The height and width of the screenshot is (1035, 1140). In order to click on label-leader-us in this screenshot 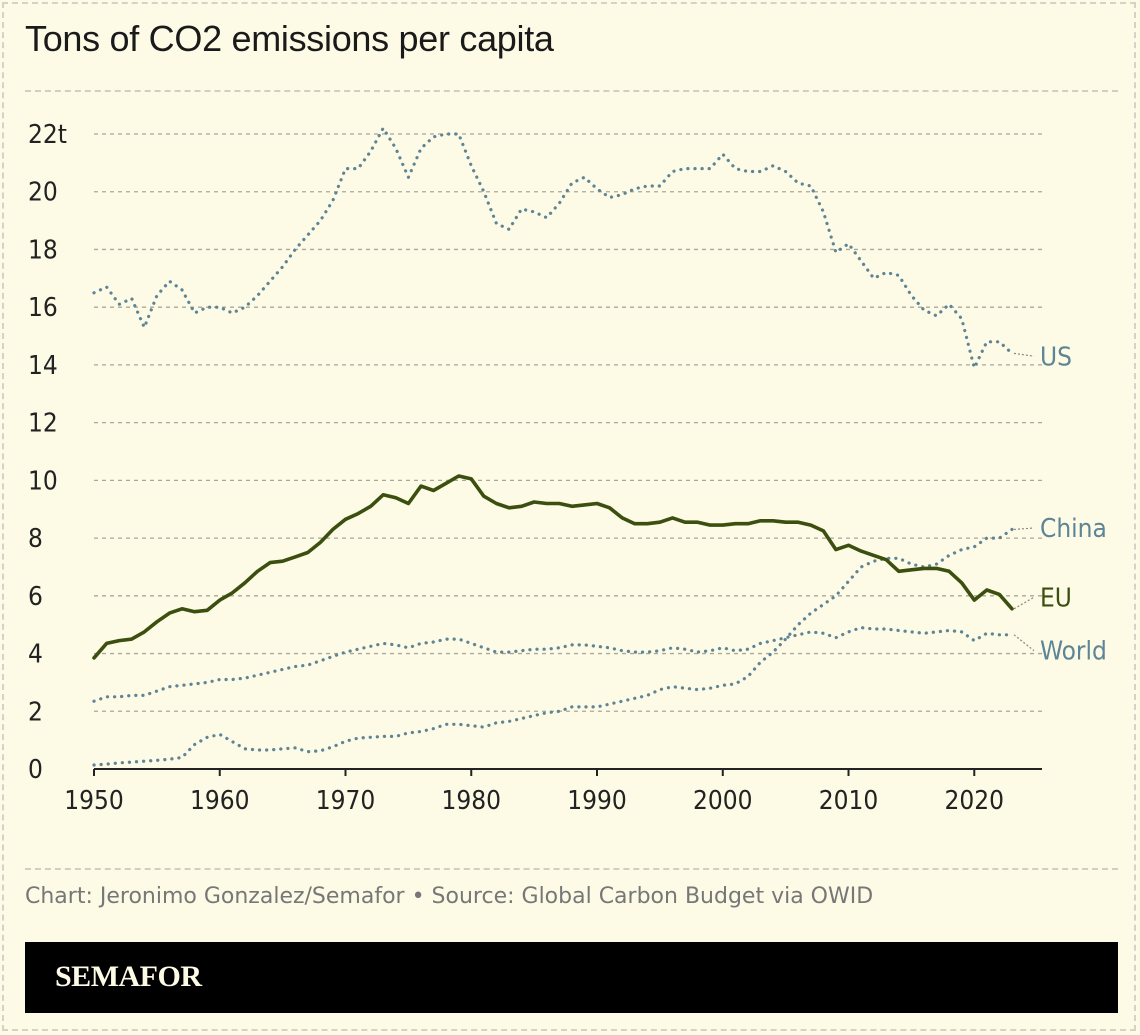, I will do `click(1024, 354)`.